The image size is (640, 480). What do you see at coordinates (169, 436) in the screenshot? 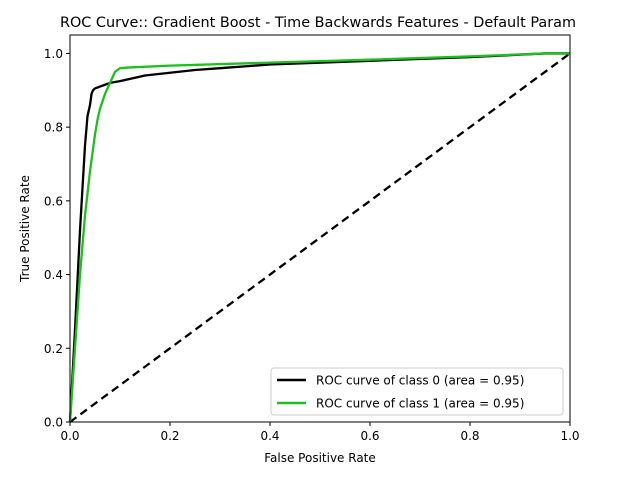
I see `x-tick-label: 0.2` at bounding box center [169, 436].